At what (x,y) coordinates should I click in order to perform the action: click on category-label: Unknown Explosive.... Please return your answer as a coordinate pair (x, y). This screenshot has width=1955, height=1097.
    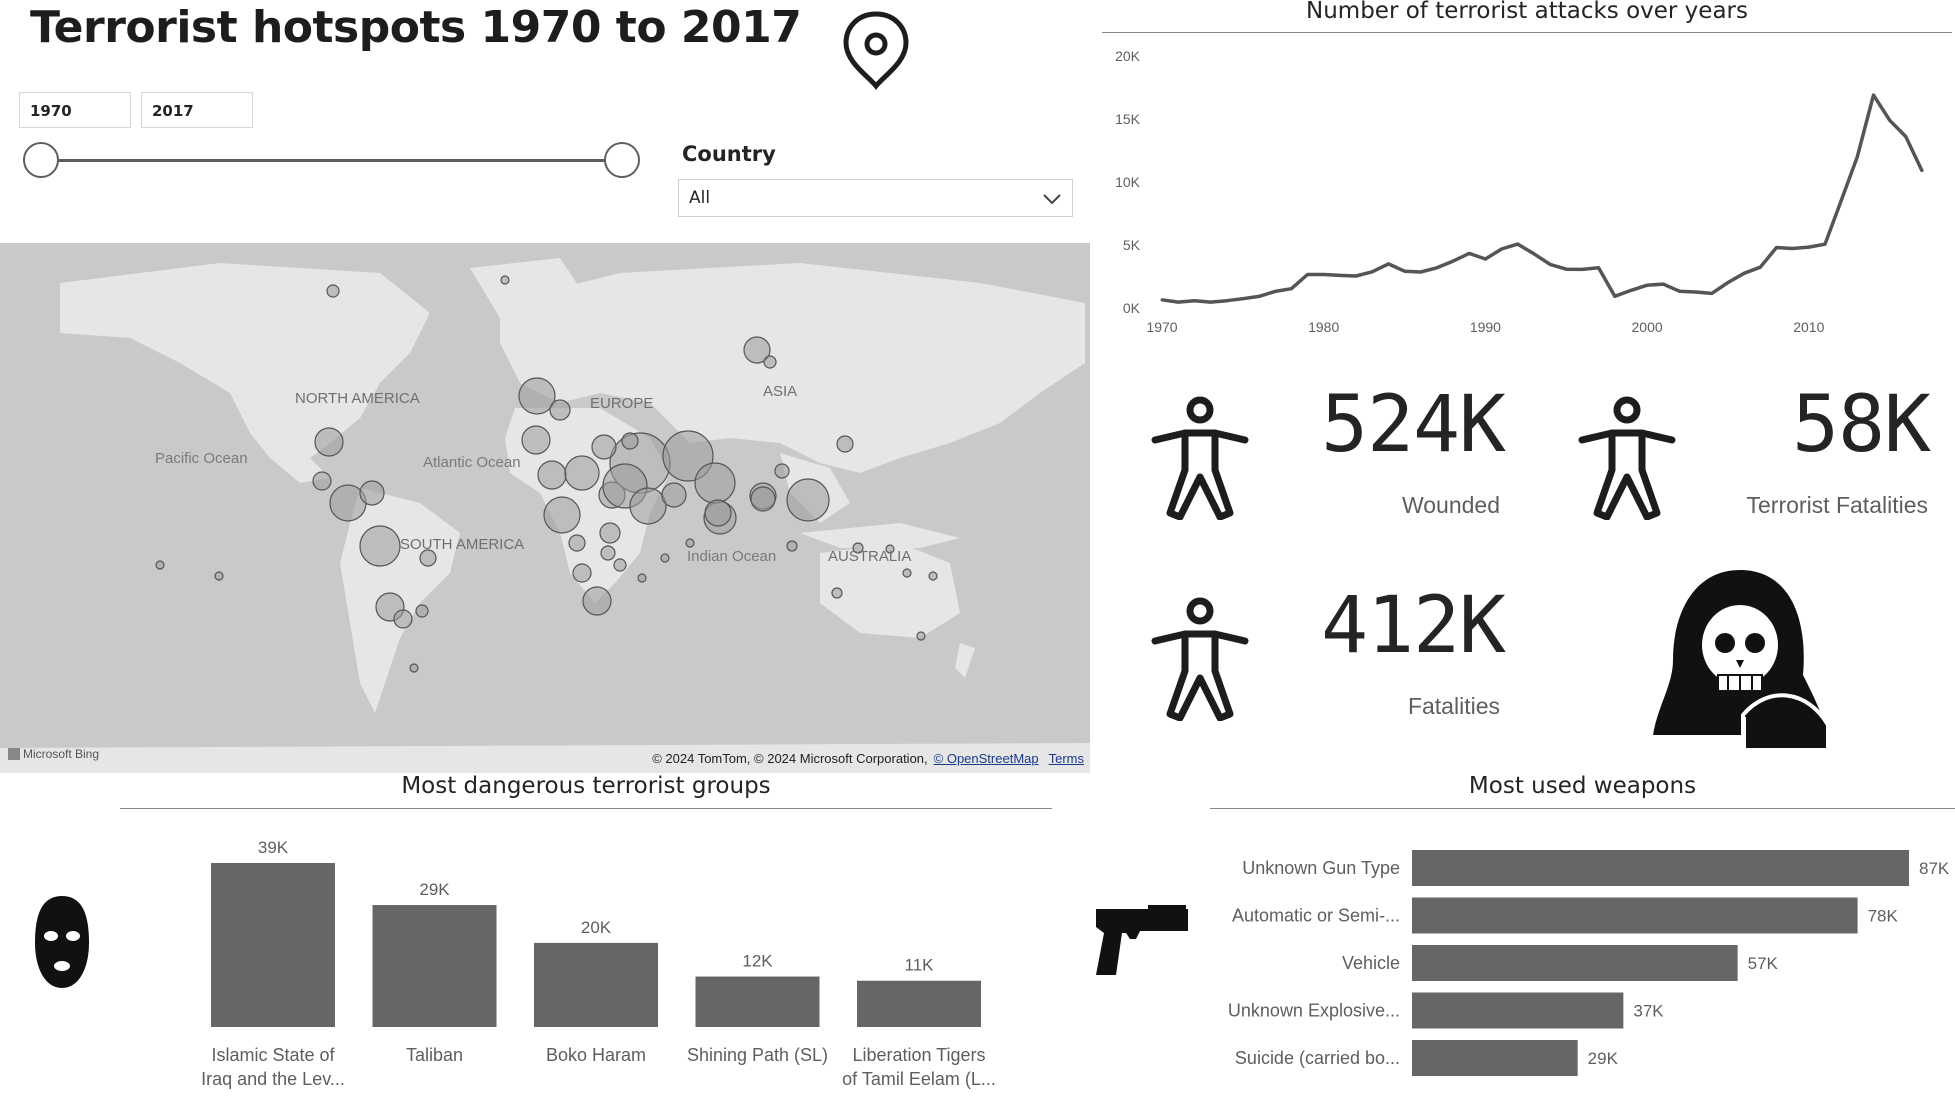
    Looking at the image, I should click on (1314, 1011).